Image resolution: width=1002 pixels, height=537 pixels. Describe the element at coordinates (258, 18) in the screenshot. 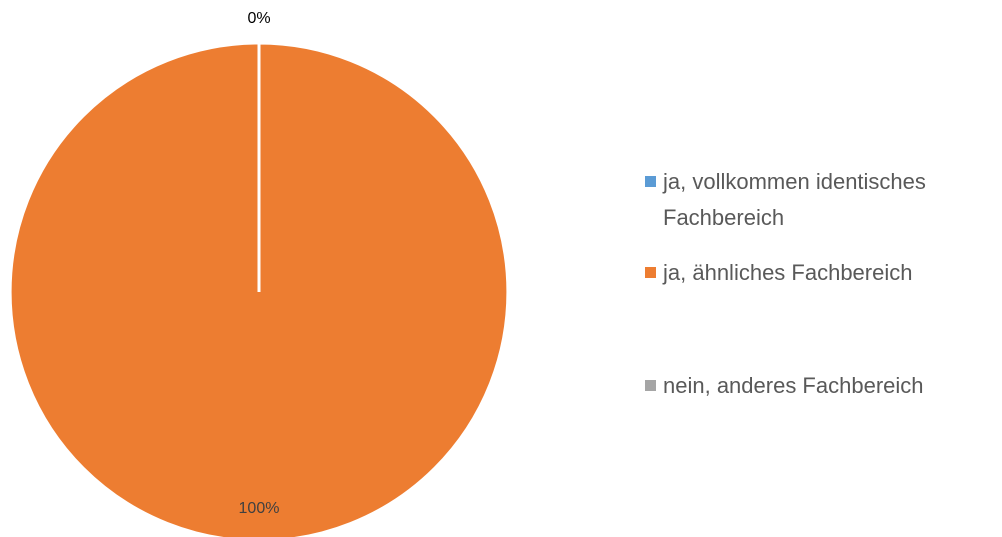

I see `data-label: 0%` at that location.